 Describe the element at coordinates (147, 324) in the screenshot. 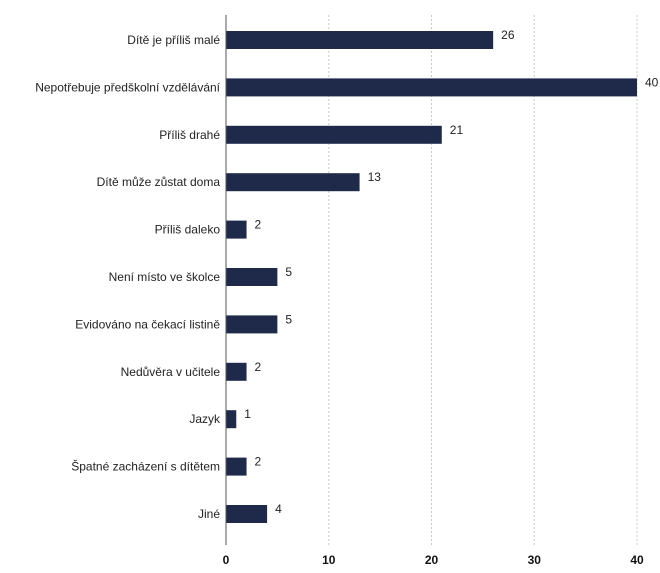

I see `category-label: Evidováno na čekací listině` at that location.